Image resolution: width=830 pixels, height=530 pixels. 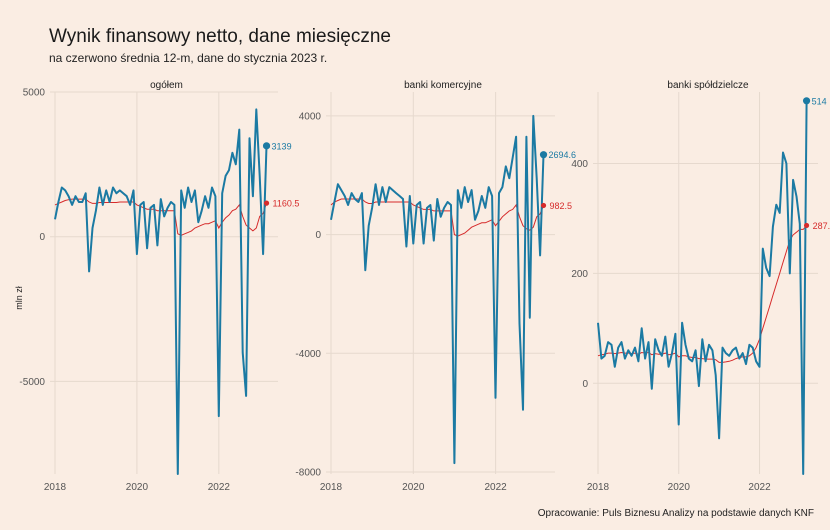 I want to click on y-tick-label: -4000, so click(x=308, y=354).